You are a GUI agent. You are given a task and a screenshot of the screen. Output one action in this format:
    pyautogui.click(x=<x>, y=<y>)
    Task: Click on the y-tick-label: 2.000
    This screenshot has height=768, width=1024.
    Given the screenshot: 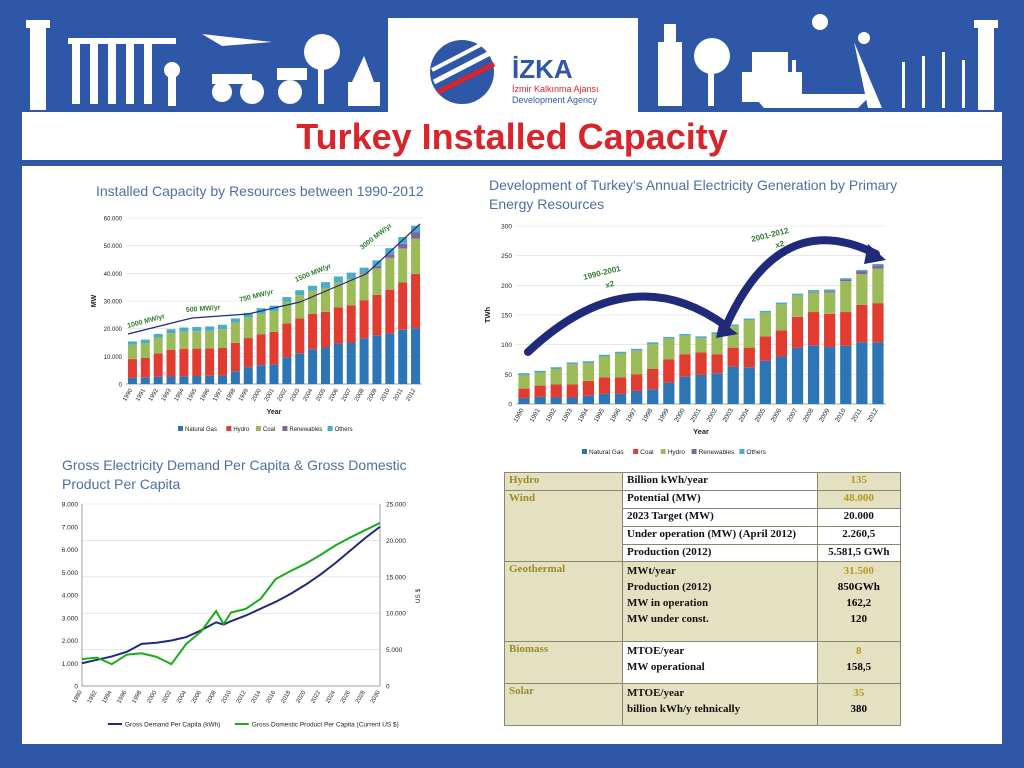 What is the action you would take?
    pyautogui.click(x=70, y=641)
    